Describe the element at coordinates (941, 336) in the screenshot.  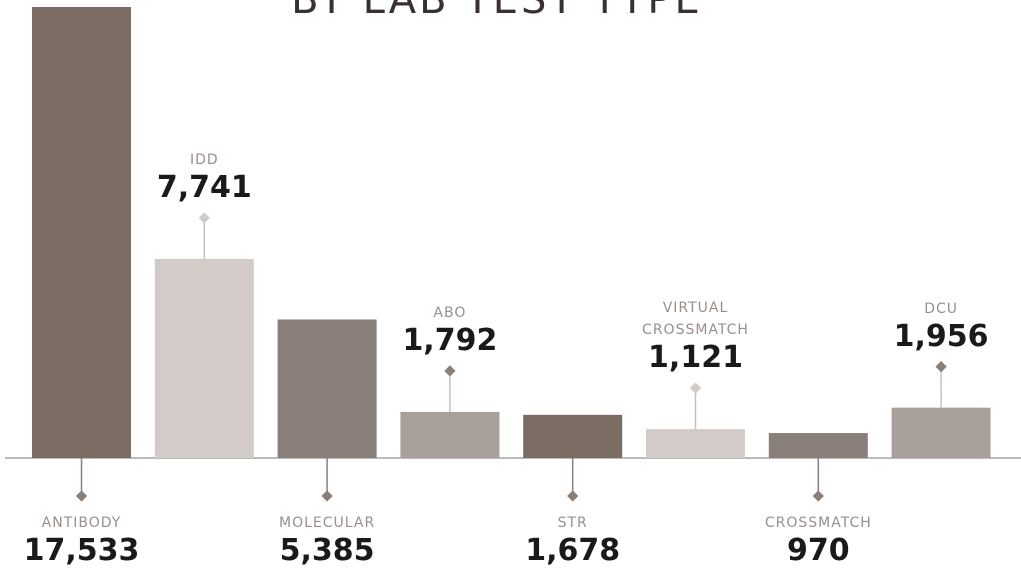
I see `value-label: 1,956` at that location.